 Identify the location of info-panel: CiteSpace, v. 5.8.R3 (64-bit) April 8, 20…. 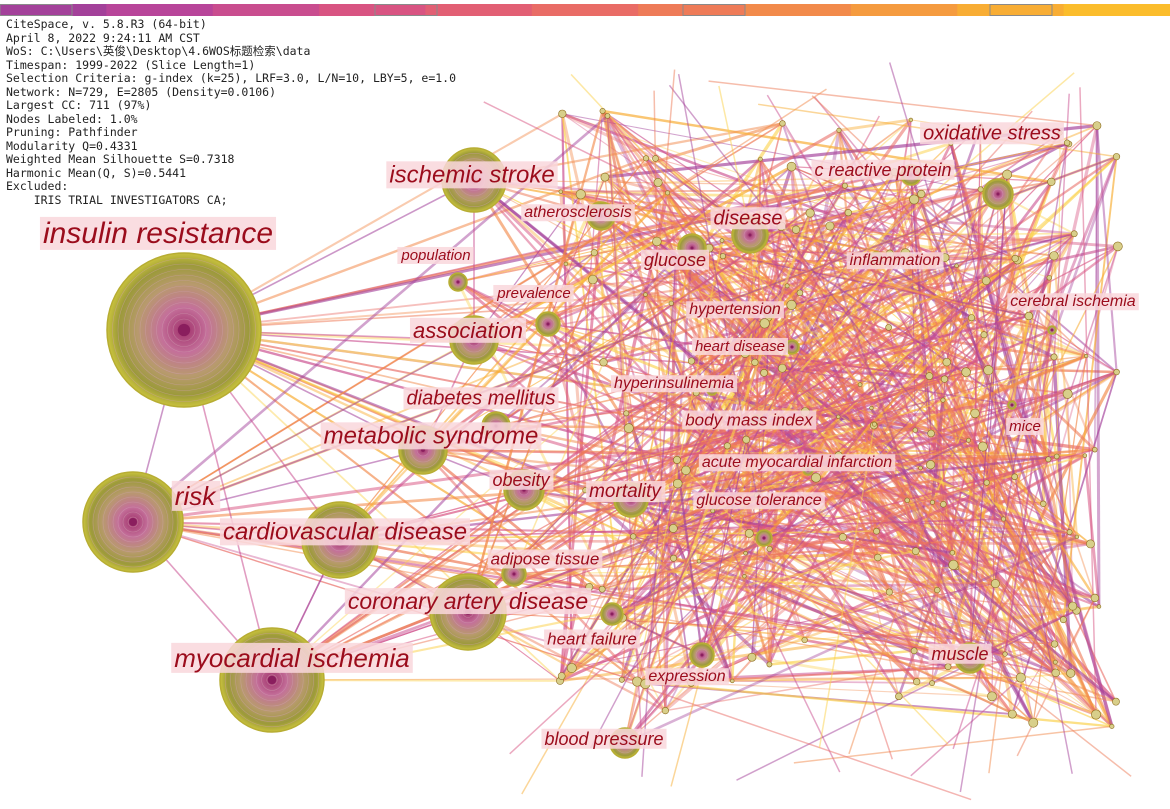
(231, 112).